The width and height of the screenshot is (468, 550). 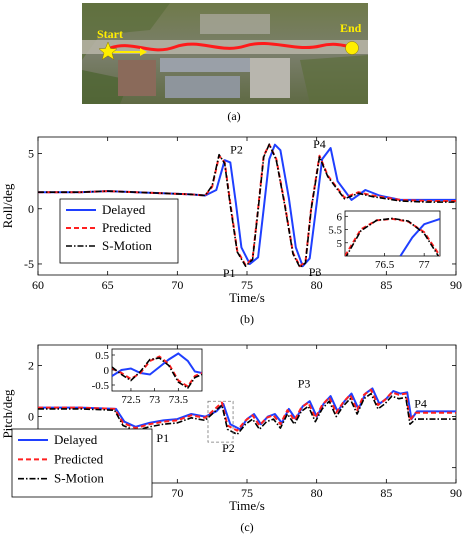 I want to click on inset-y-tick-label: 5, so click(x=340, y=244).